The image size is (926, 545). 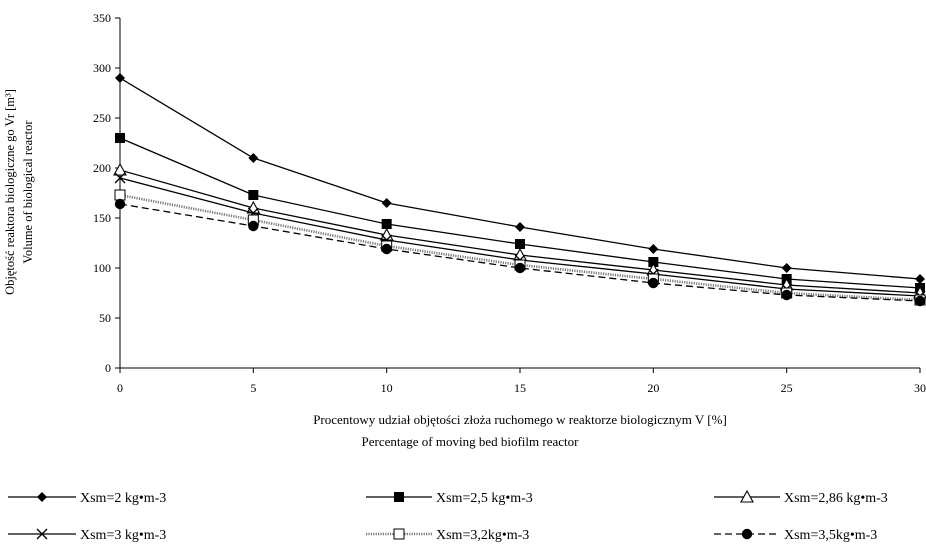 I want to click on x-tick-label: 15, so click(x=520, y=388).